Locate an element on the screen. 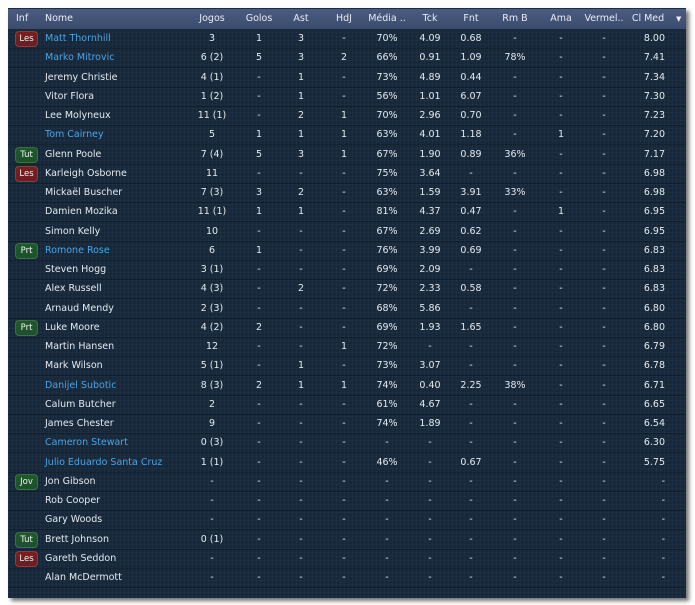 The width and height of the screenshot is (695, 605). table-row: Rob Cooper - - - - - - - - - - - is located at coordinates (347, 501).